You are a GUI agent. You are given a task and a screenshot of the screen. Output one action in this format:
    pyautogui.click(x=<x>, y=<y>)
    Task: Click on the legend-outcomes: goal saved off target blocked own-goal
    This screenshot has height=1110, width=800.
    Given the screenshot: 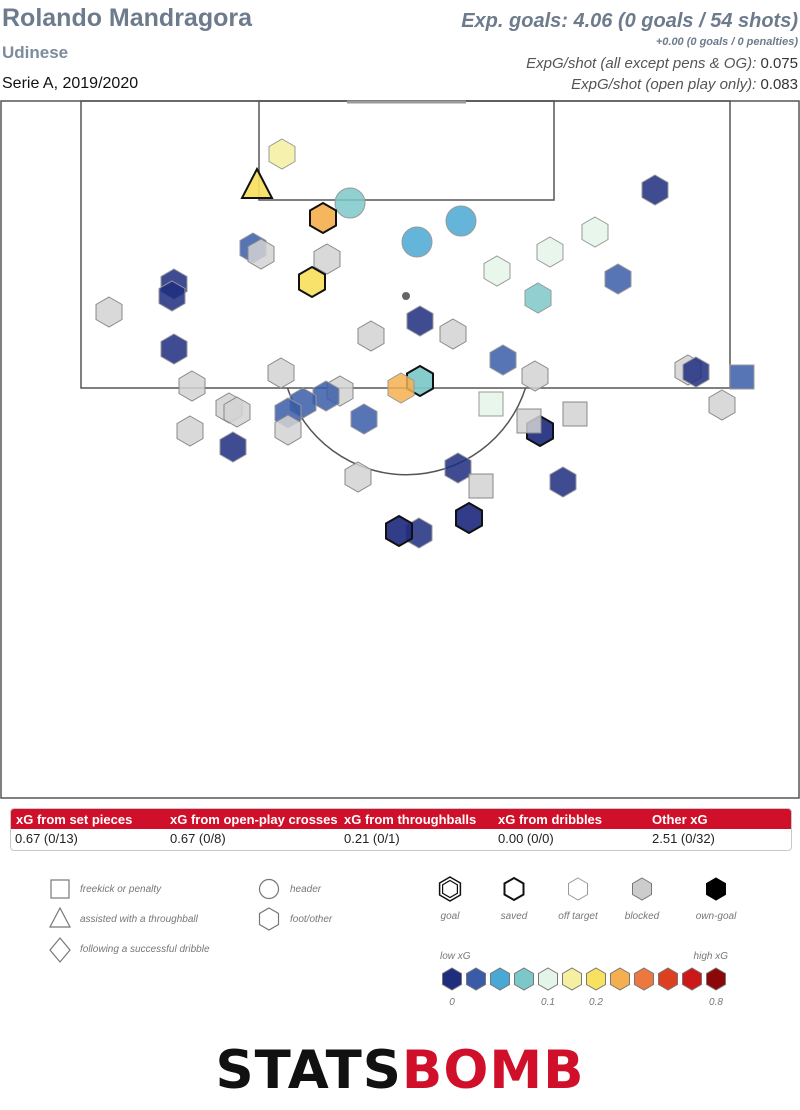 What is the action you would take?
    pyautogui.click(x=587, y=899)
    